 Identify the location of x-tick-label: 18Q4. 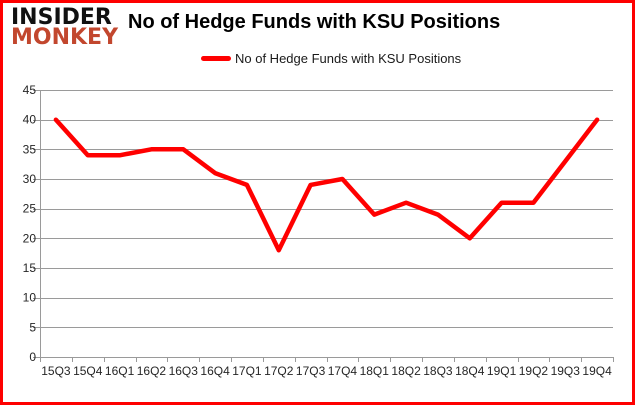
(470, 371).